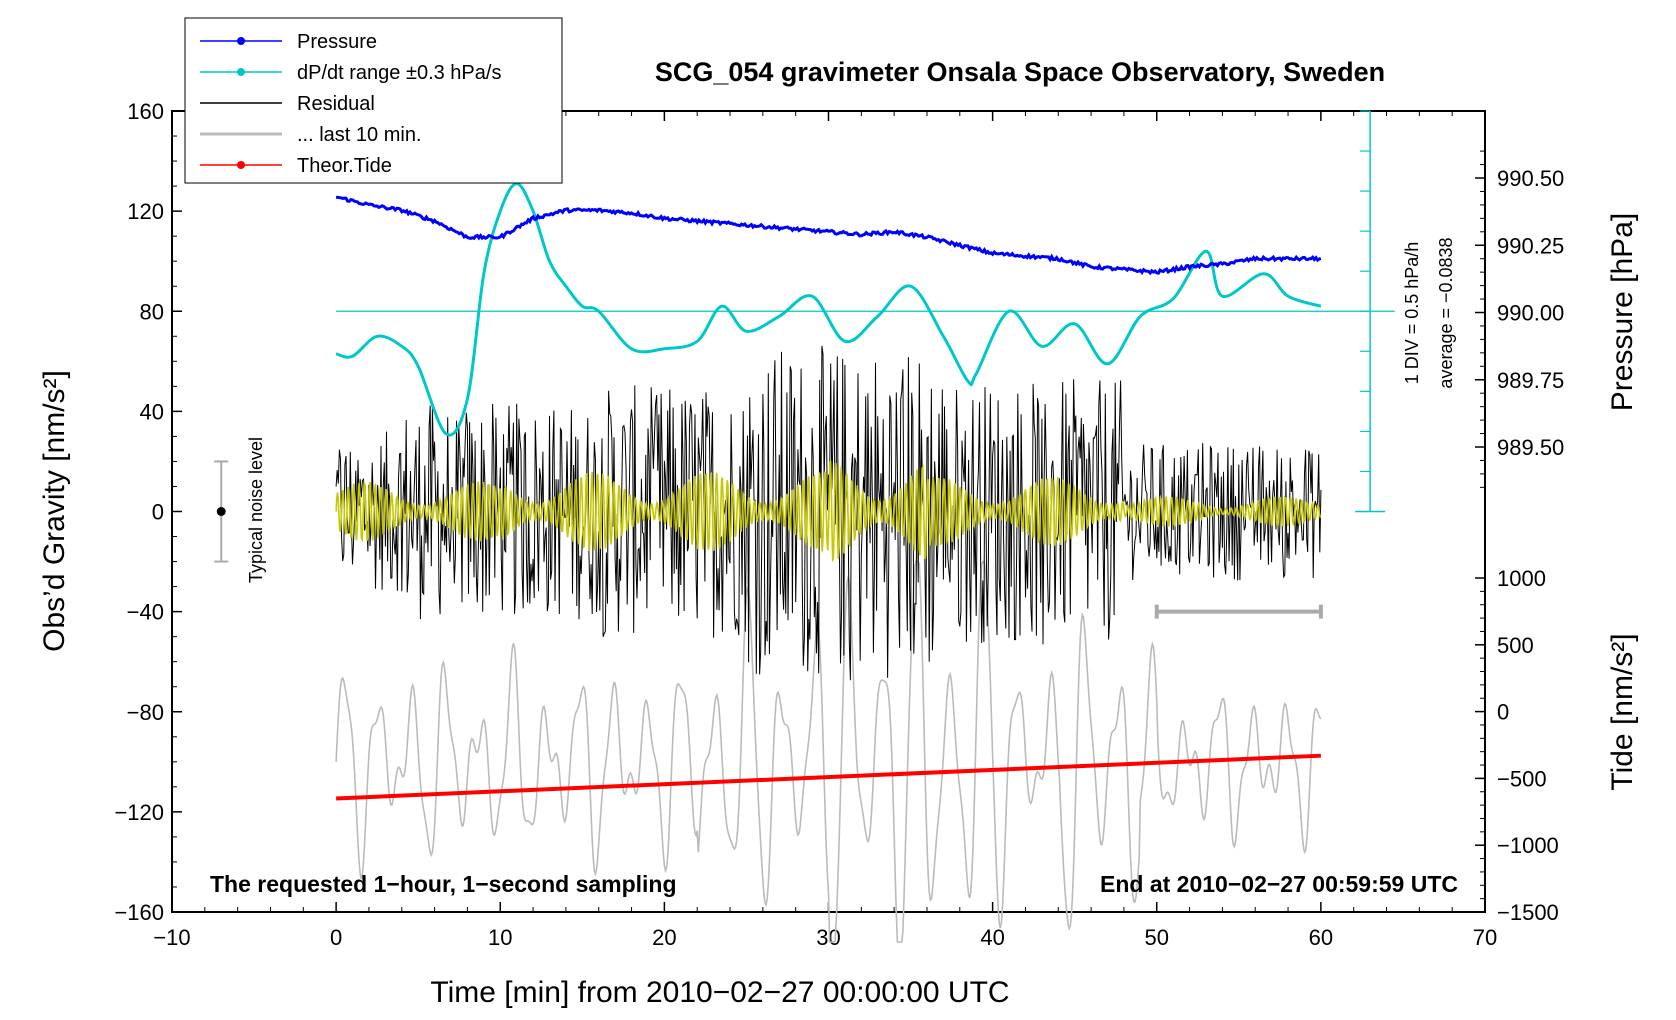 This screenshot has height=1020, width=1676. I want to click on noise-bar-center-dot, so click(221, 511).